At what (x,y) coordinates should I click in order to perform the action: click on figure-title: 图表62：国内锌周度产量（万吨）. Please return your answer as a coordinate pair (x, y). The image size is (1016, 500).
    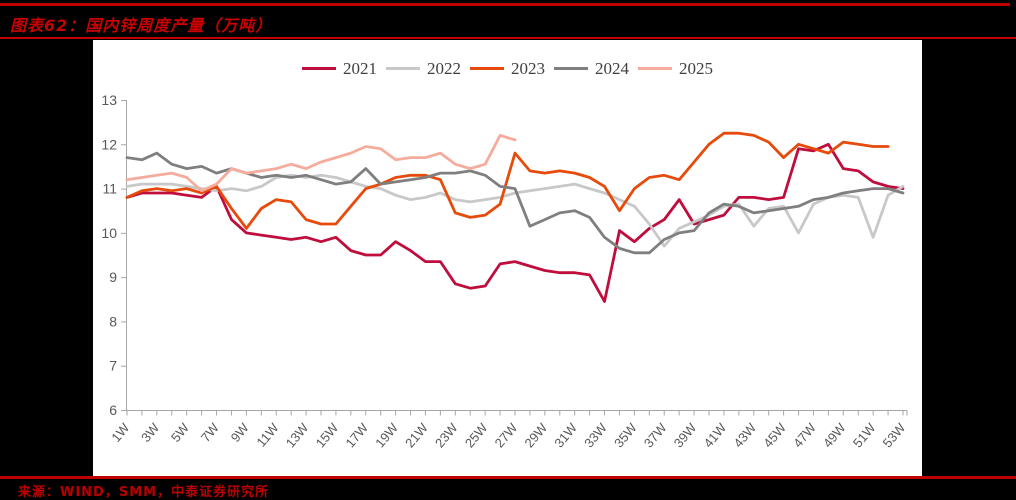
    Looking at the image, I should click on (141, 25).